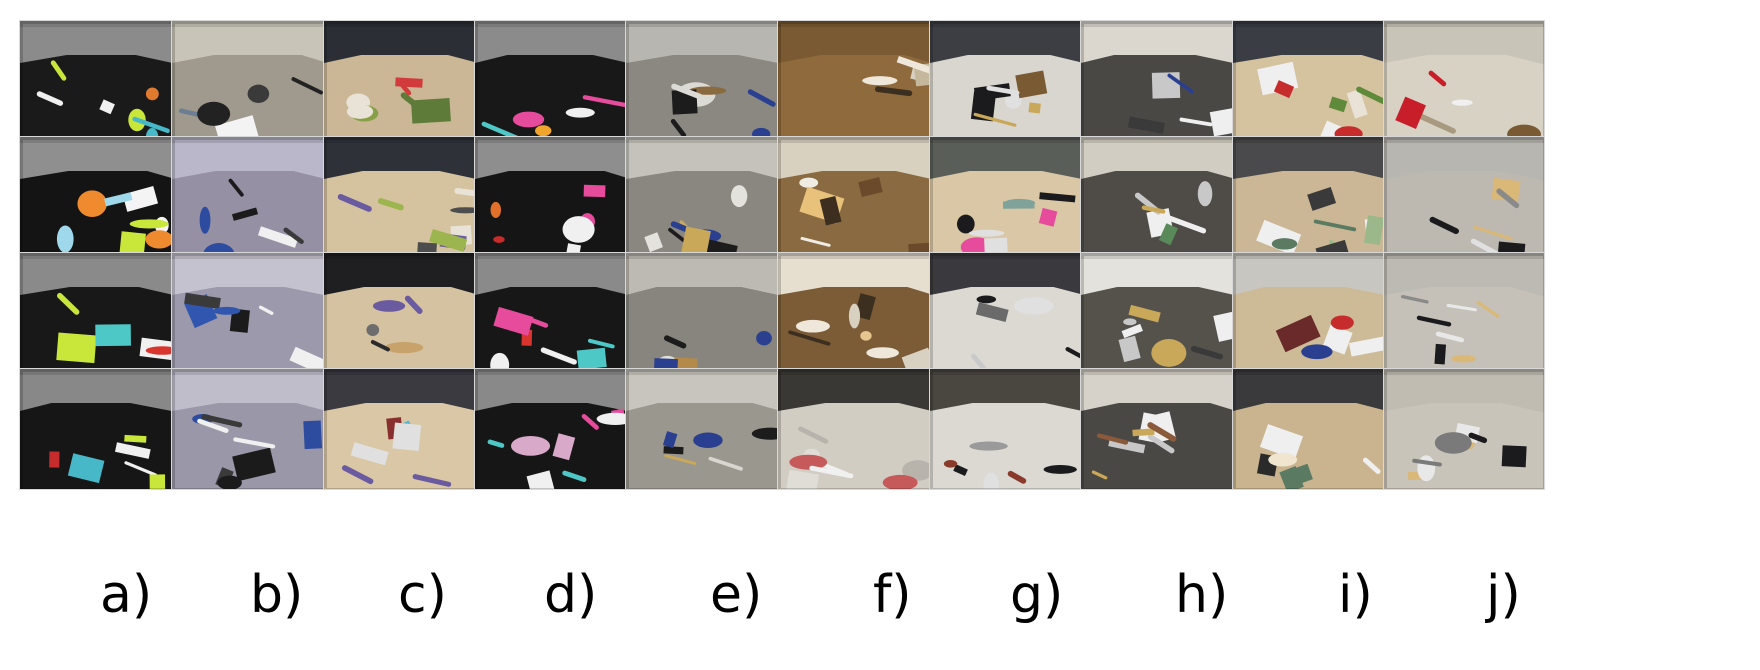 The height and width of the screenshot is (670, 1760). Describe the element at coordinates (1355, 595) in the screenshot. I see `column-label: i)` at that location.